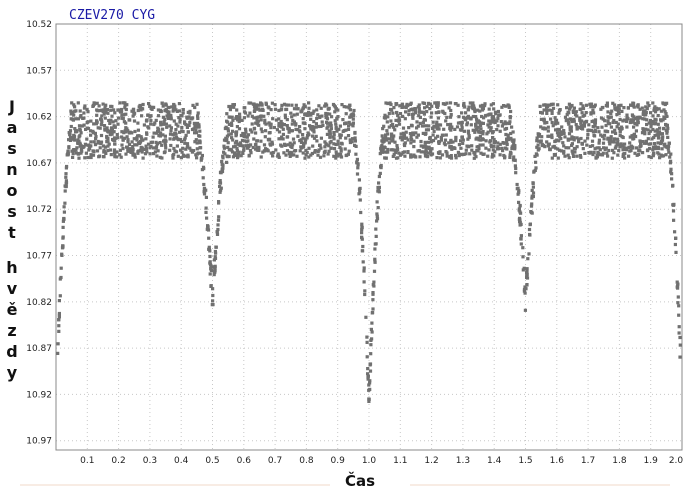 Image resolution: width=687 pixels, height=487 pixels. What do you see at coordinates (676, 461) in the screenshot?
I see `x-tick-label: 2.0` at bounding box center [676, 461].